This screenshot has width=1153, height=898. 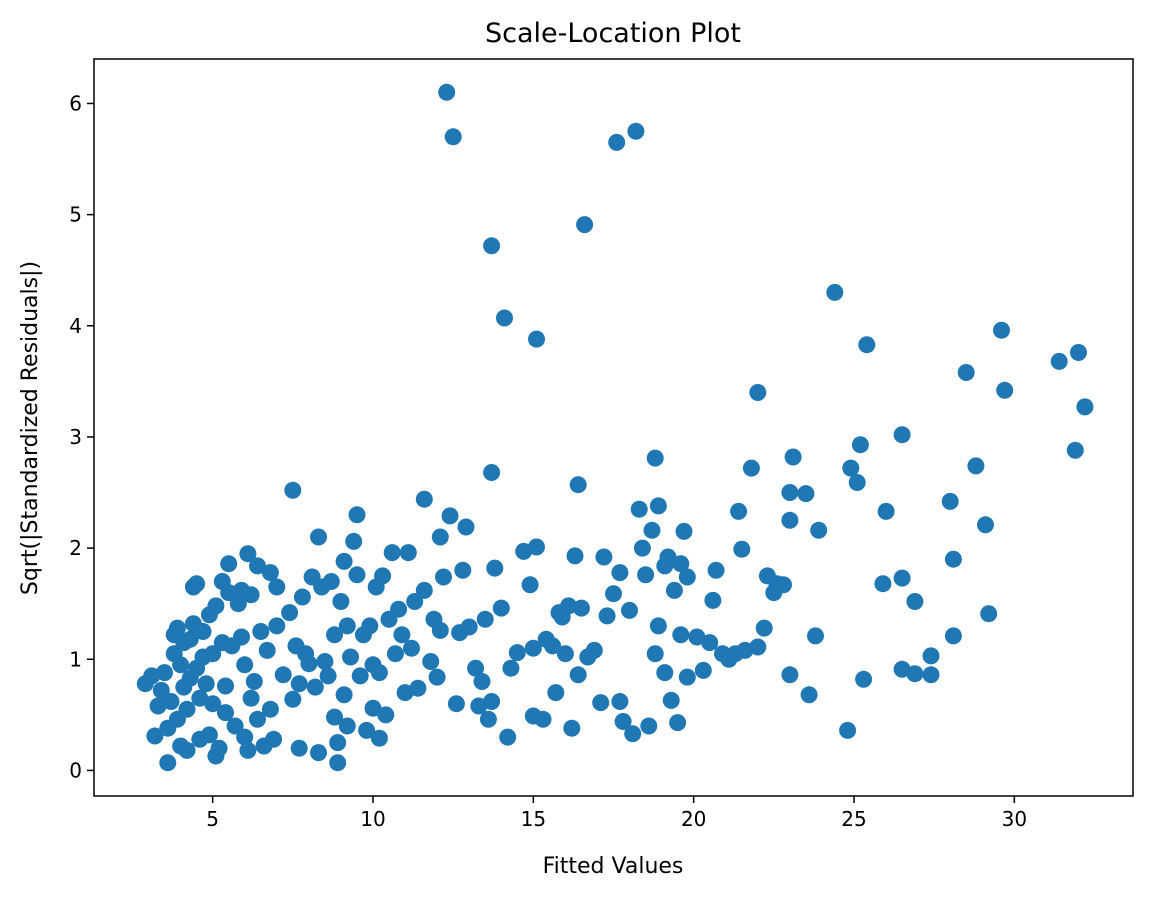 I want to click on y-tick-label: 2, so click(x=75, y=548).